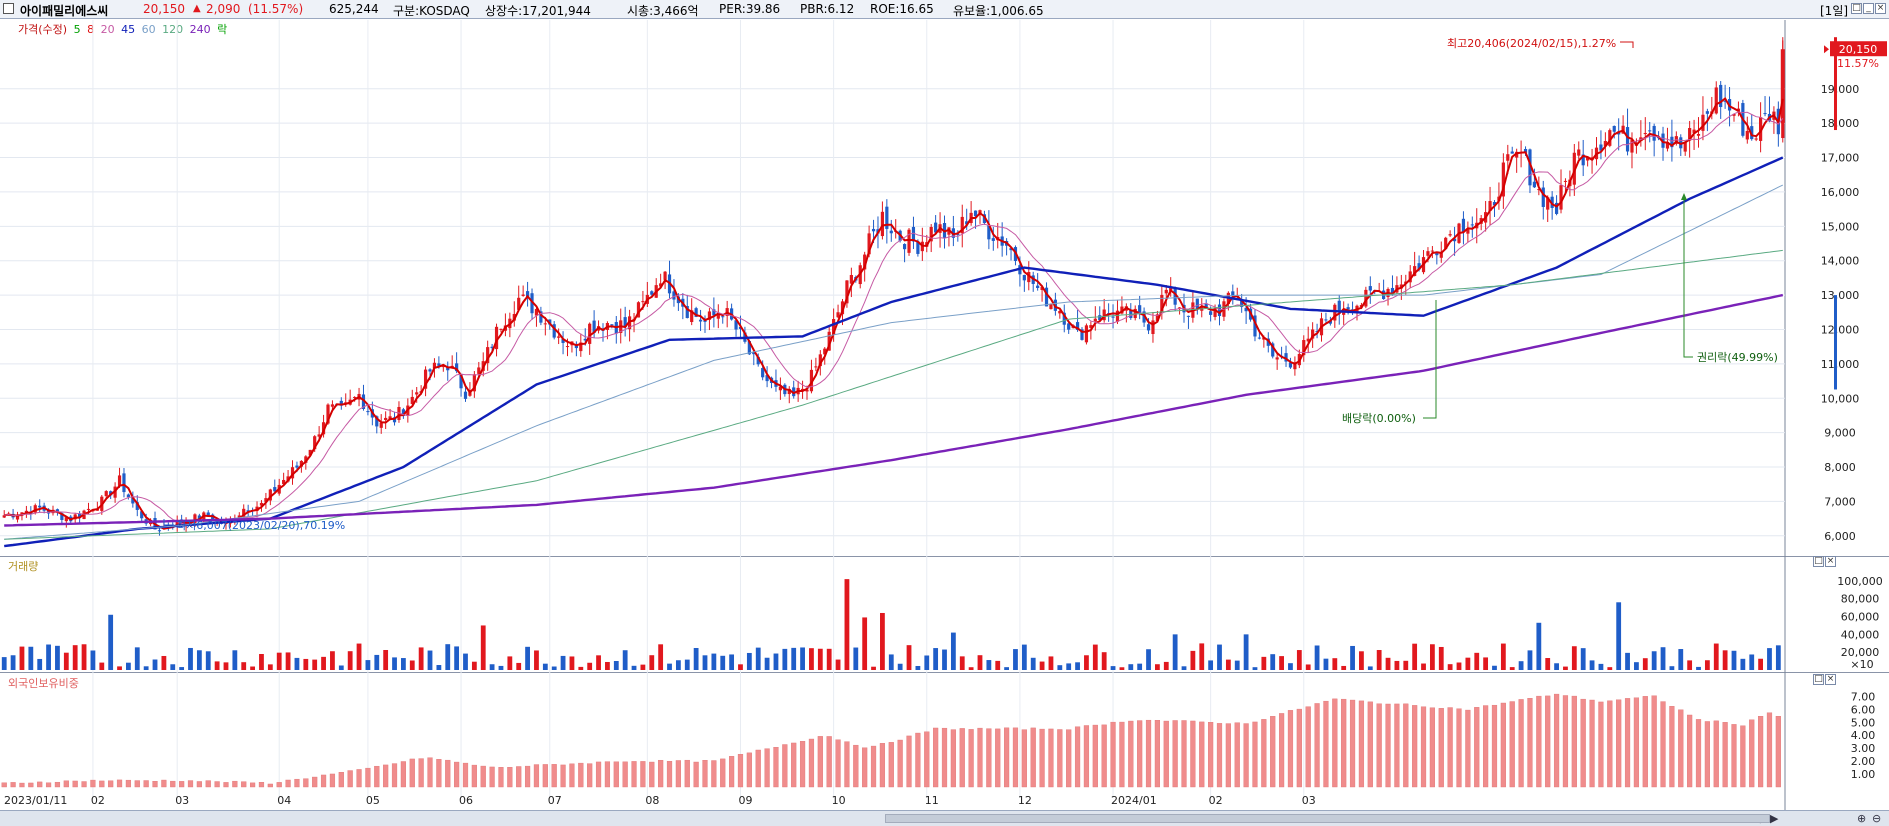 The width and height of the screenshot is (1889, 826). What do you see at coordinates (944, 556) in the screenshot?
I see `panel-divider-volume` at bounding box center [944, 556].